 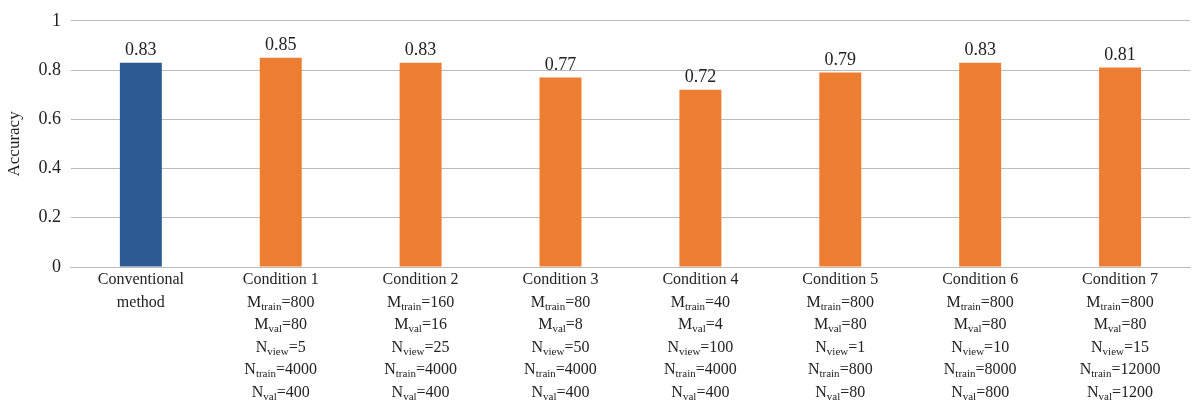 What do you see at coordinates (140, 290) in the screenshot?
I see `x-tick-label: Conventional method` at bounding box center [140, 290].